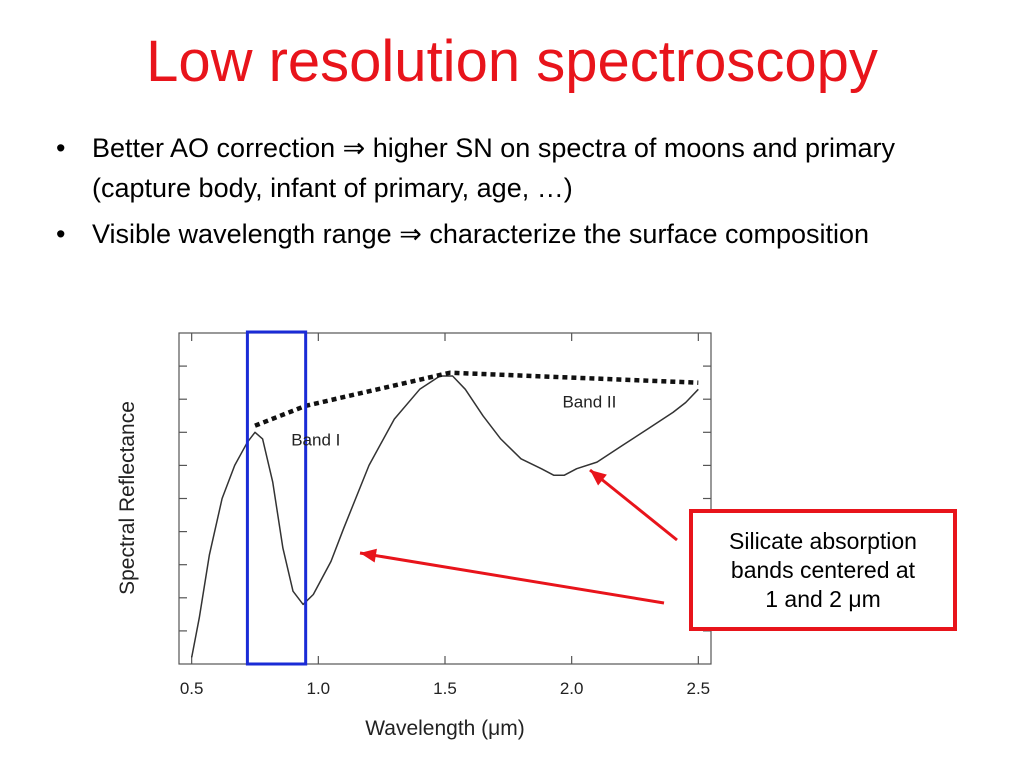  Describe the element at coordinates (445, 728) in the screenshot. I see `x-axis-label: Wavelength (μm)` at that location.